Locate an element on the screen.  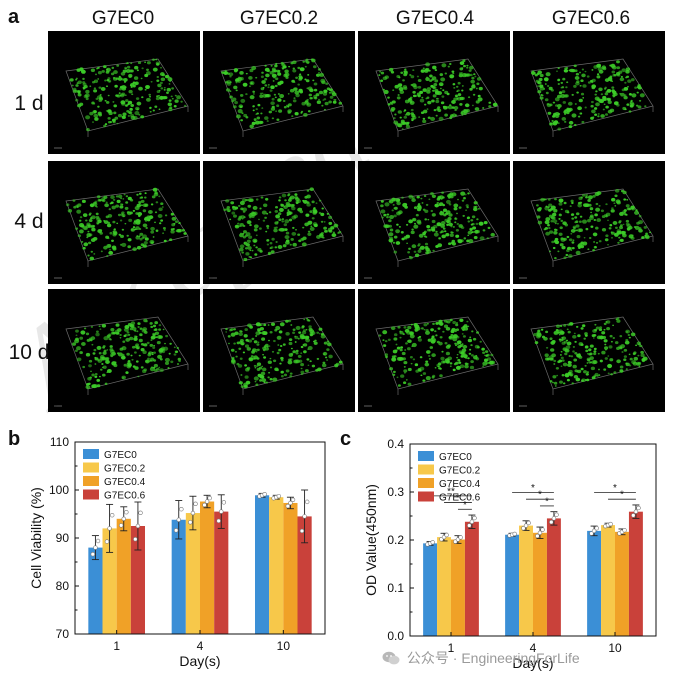
viability-bar-G7EC0-day10 is located at coordinates (262, 564).